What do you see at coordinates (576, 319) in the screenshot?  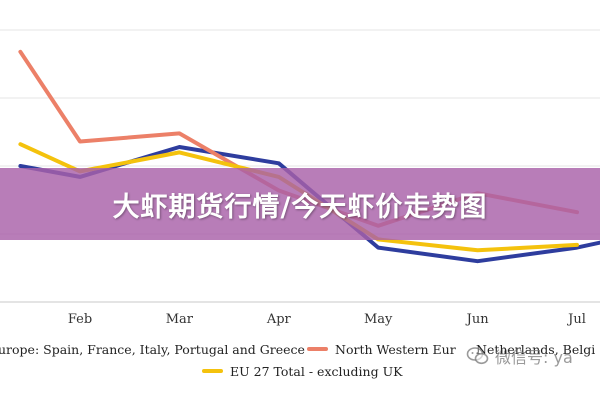 I see `x-tick-label: Jul` at bounding box center [576, 319].